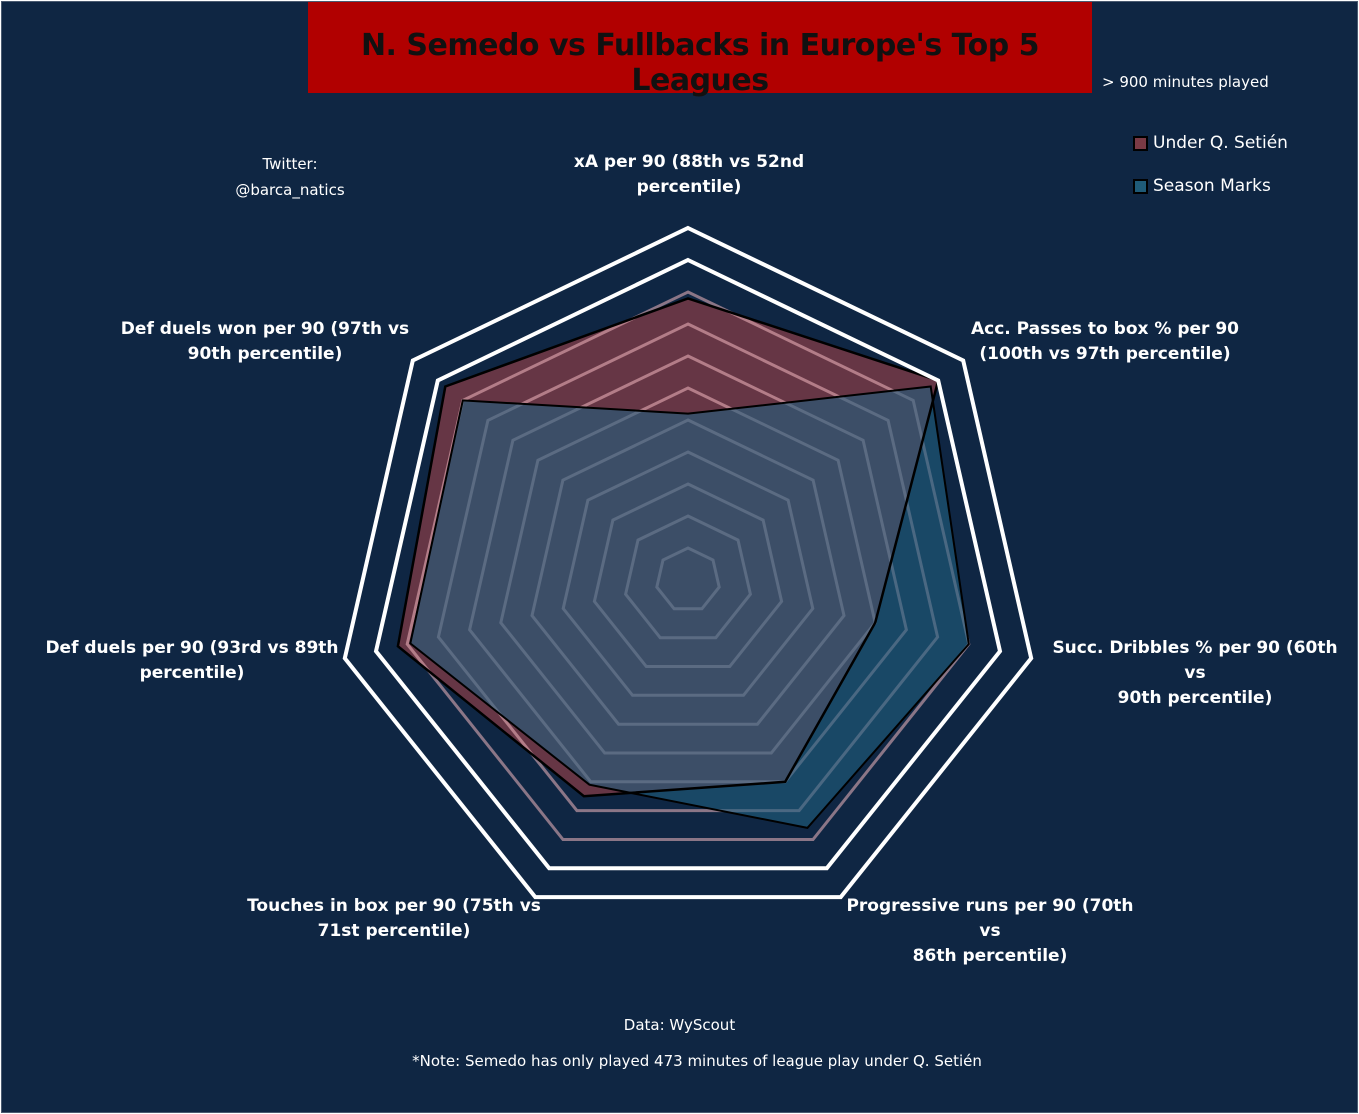 The height and width of the screenshot is (1114, 1359). I want to click on axis-label-passes-to-box-line2: (100th vs 97th percentile), so click(1105, 354).